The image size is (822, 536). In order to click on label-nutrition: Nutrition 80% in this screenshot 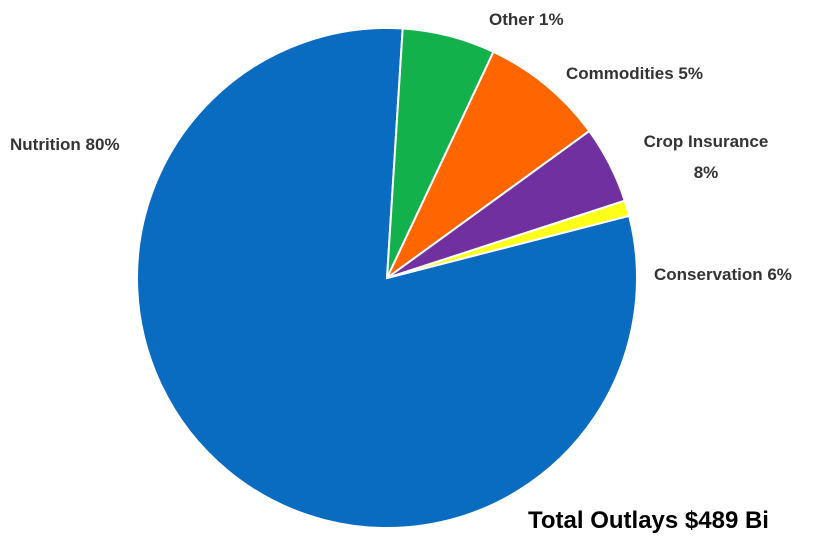, I will do `click(65, 144)`.